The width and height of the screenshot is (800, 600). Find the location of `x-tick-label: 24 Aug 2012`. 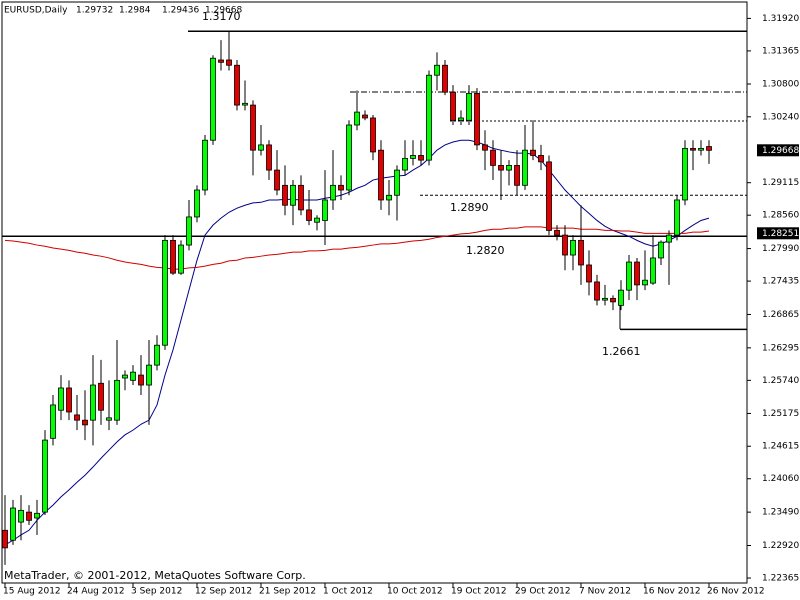

x-tick-label: 24 Aug 2012 is located at coordinates (96, 592).